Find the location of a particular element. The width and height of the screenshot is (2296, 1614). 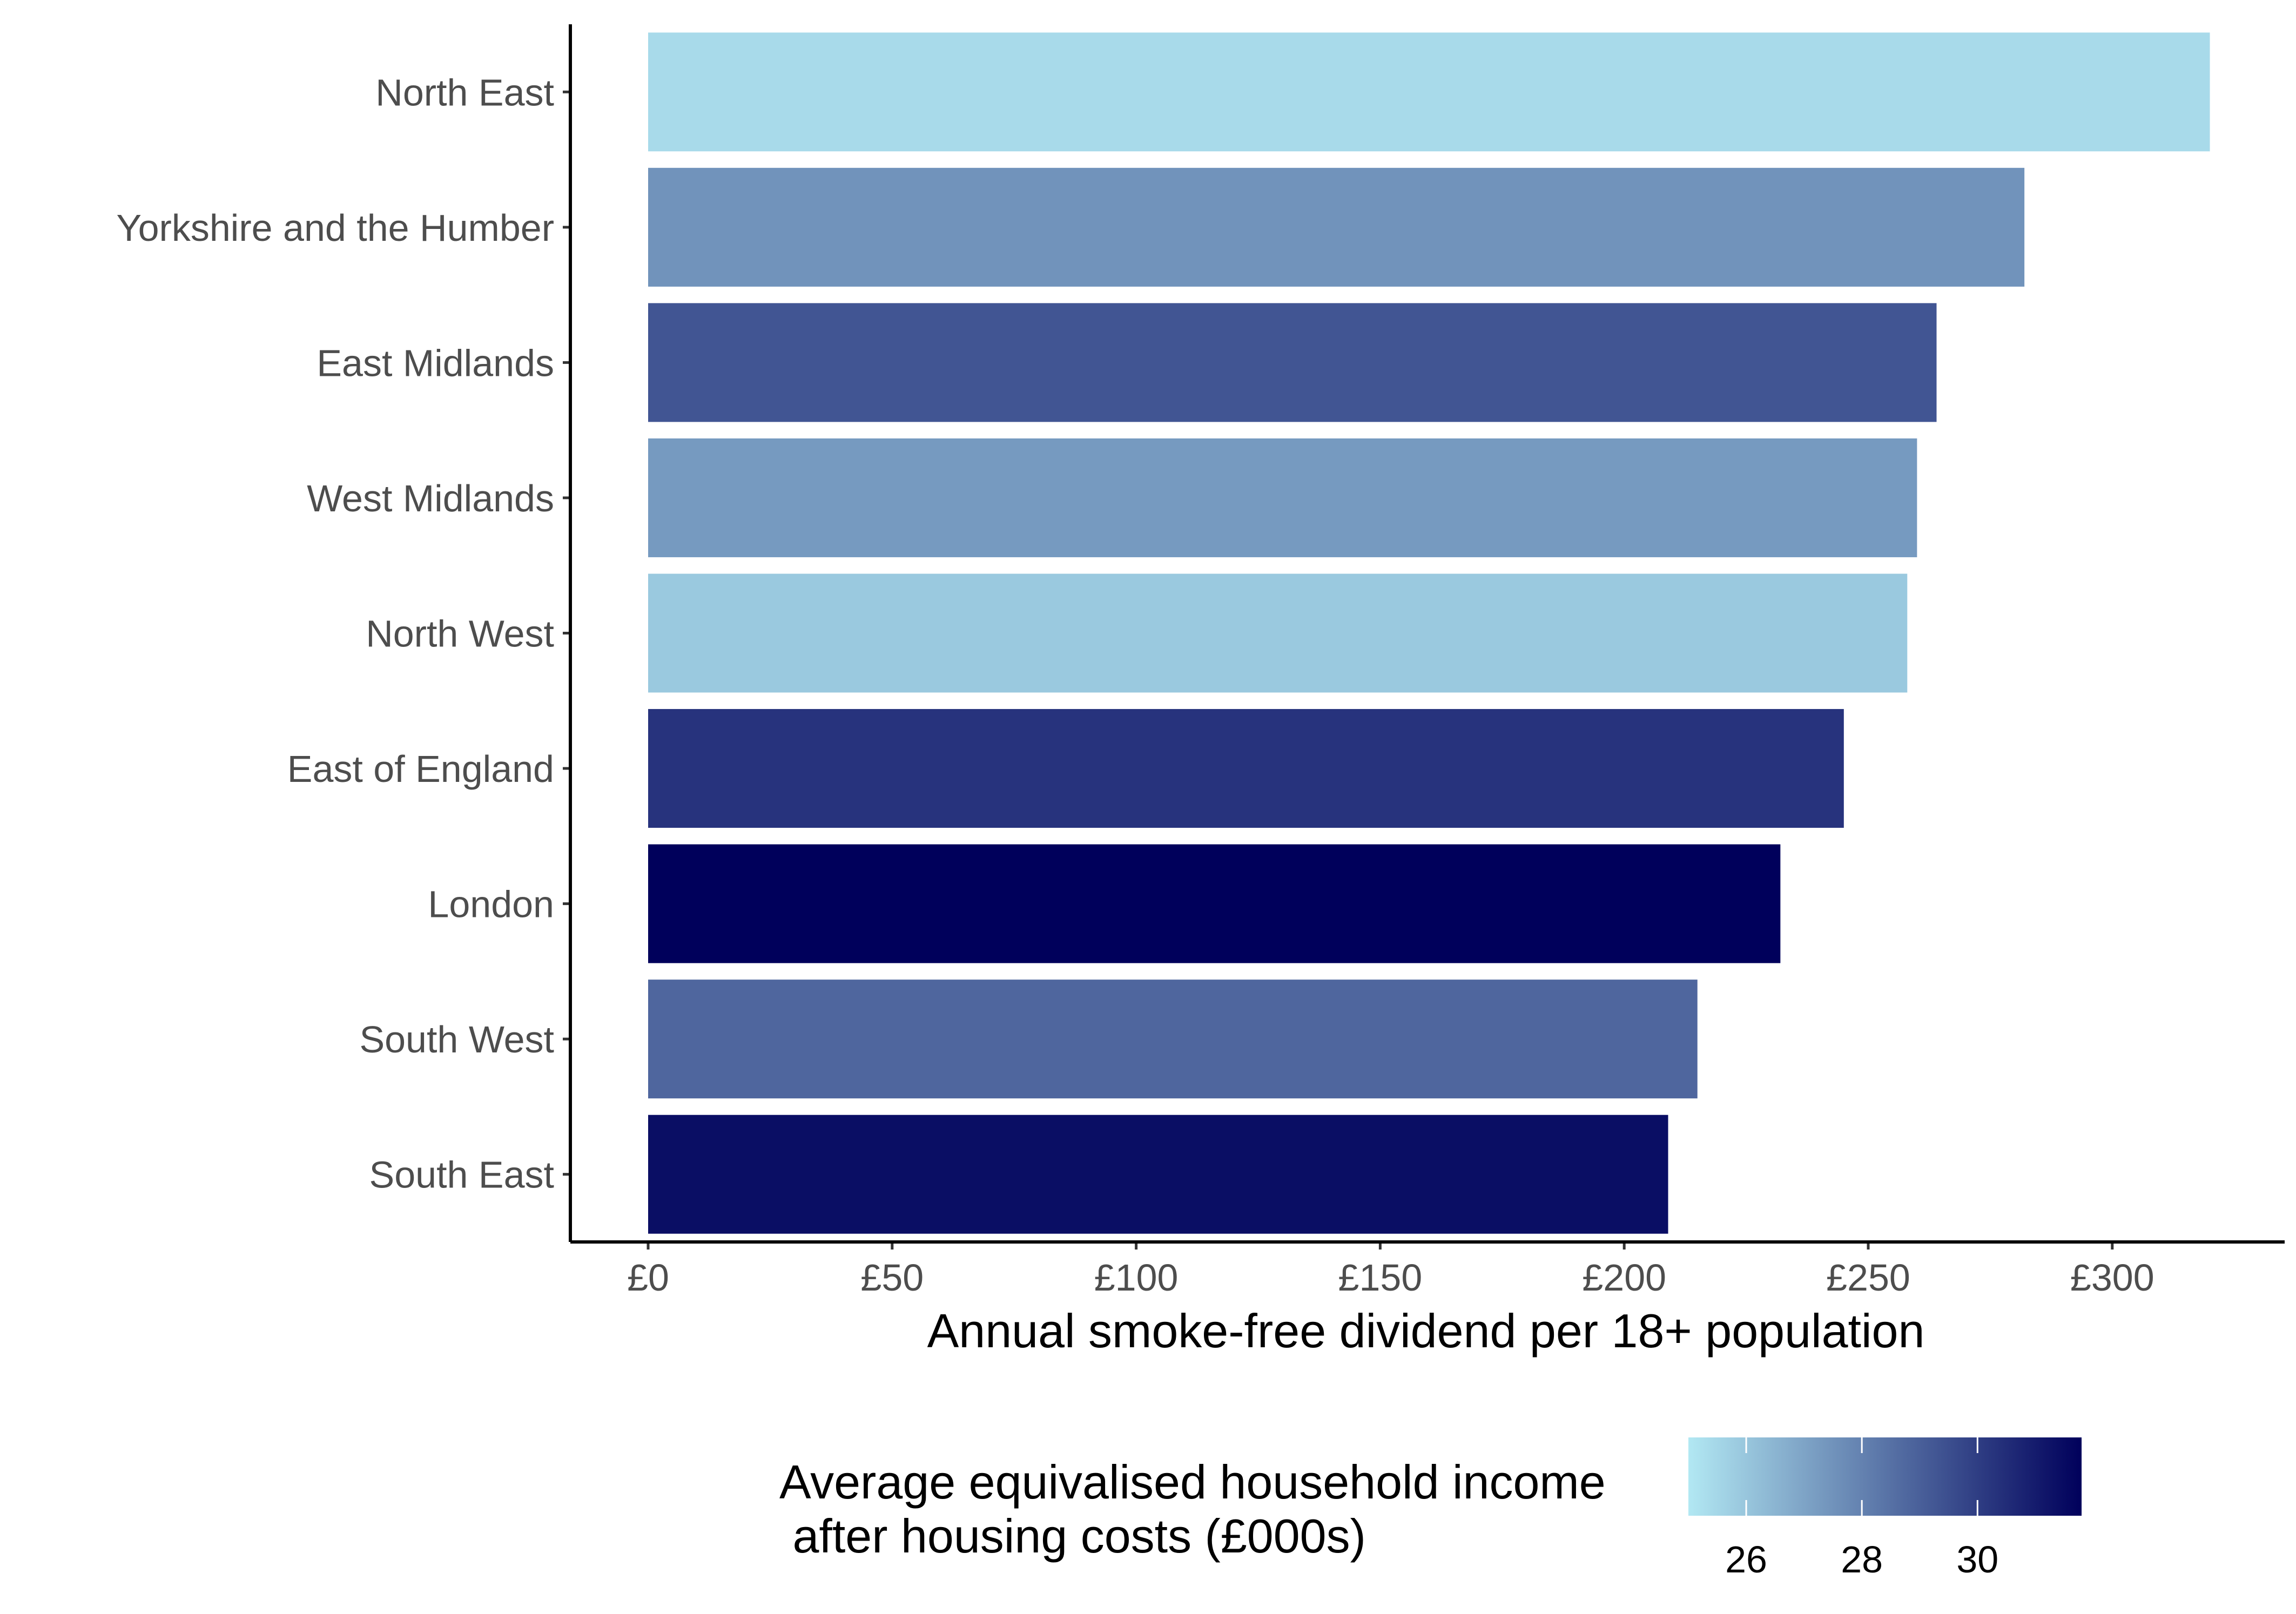

x-tick-label: £50 is located at coordinates (892, 1278).